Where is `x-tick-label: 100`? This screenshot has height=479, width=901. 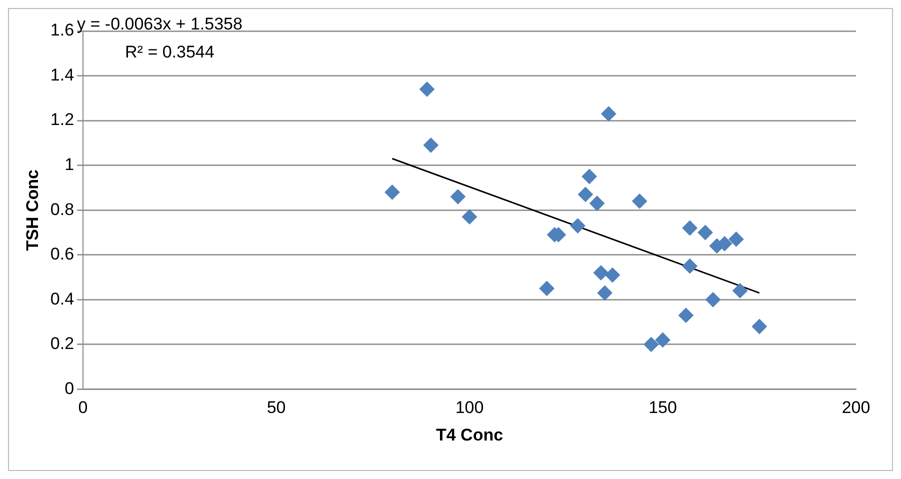
x-tick-label: 100 is located at coordinates (469, 408).